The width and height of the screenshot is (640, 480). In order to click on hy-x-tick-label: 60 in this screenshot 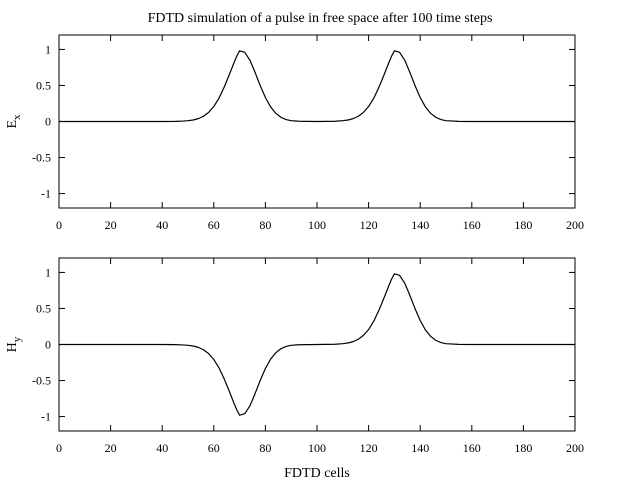, I will do `click(214, 448)`.